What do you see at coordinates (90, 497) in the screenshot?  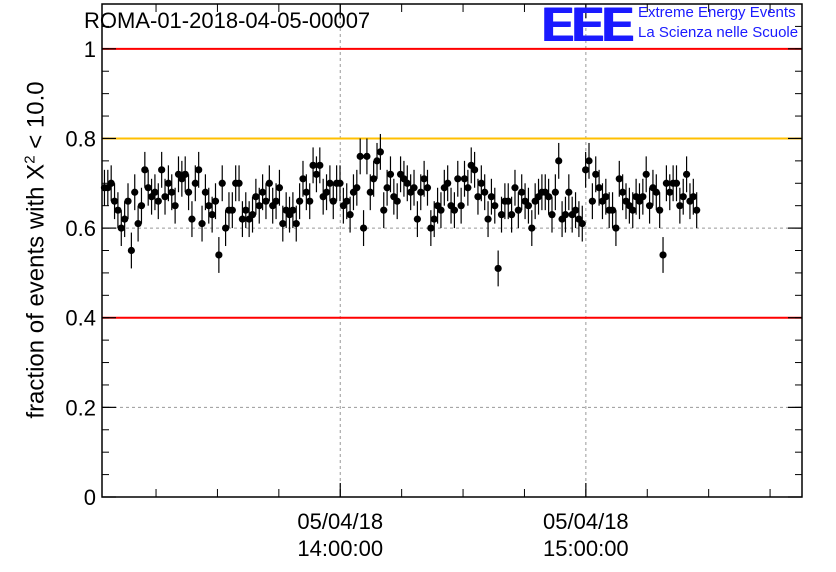 I see `y-tick-label: 0` at bounding box center [90, 497].